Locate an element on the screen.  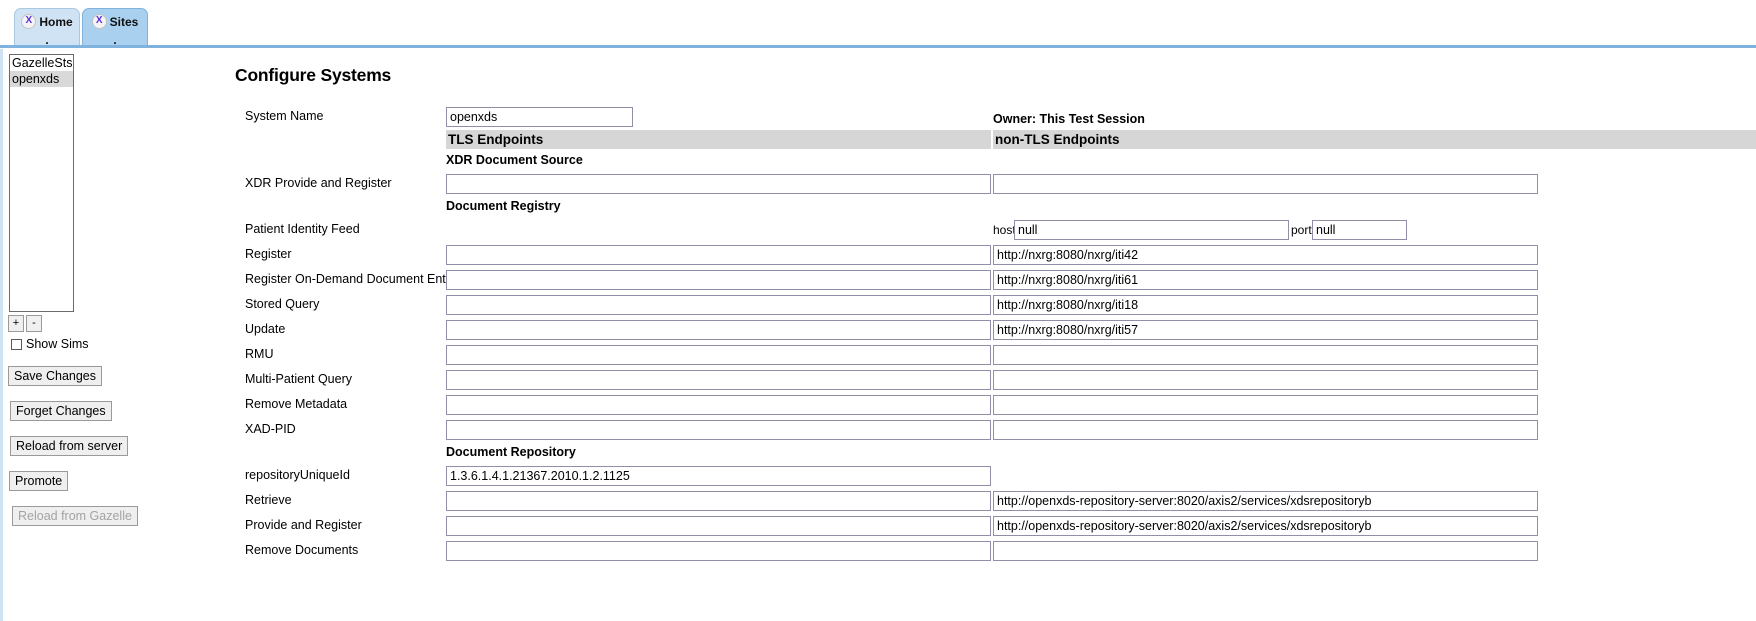
row-label: Stored Query is located at coordinates (282, 304).